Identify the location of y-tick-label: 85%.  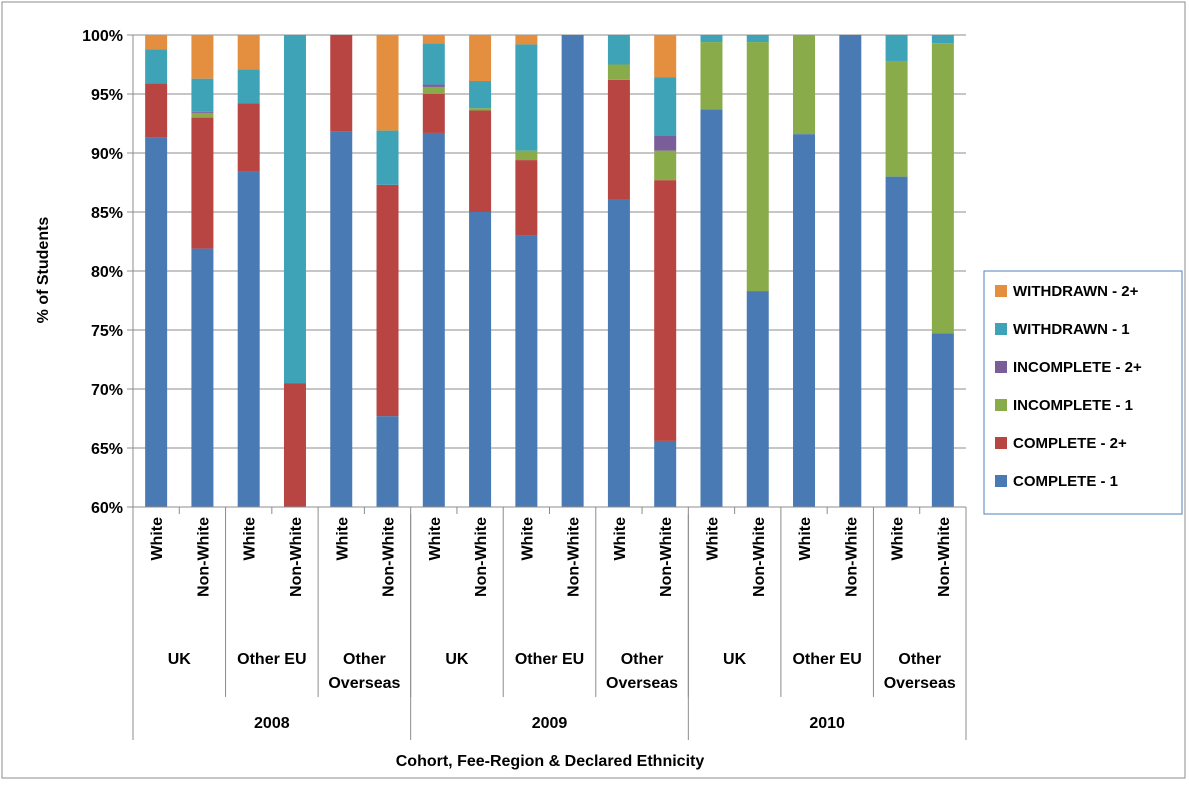
(107, 213).